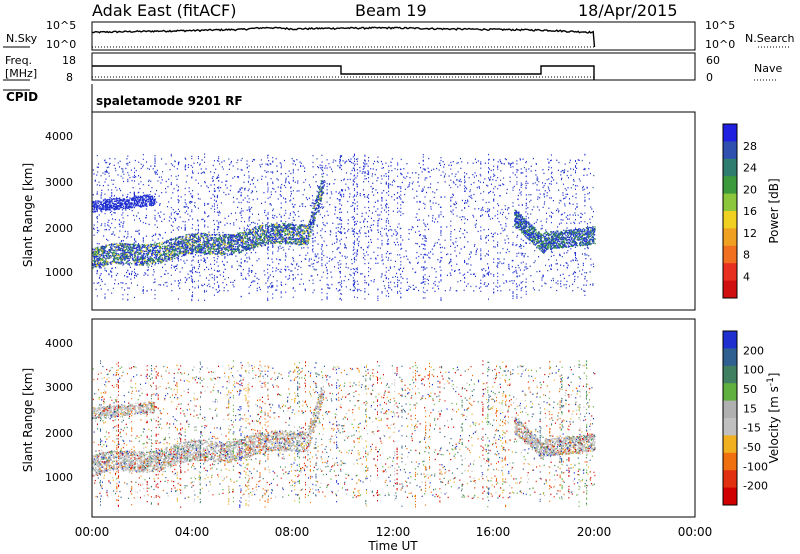  What do you see at coordinates (169, 101) in the screenshot?
I see `cpid-value: spaletamode 9201 RF` at bounding box center [169, 101].